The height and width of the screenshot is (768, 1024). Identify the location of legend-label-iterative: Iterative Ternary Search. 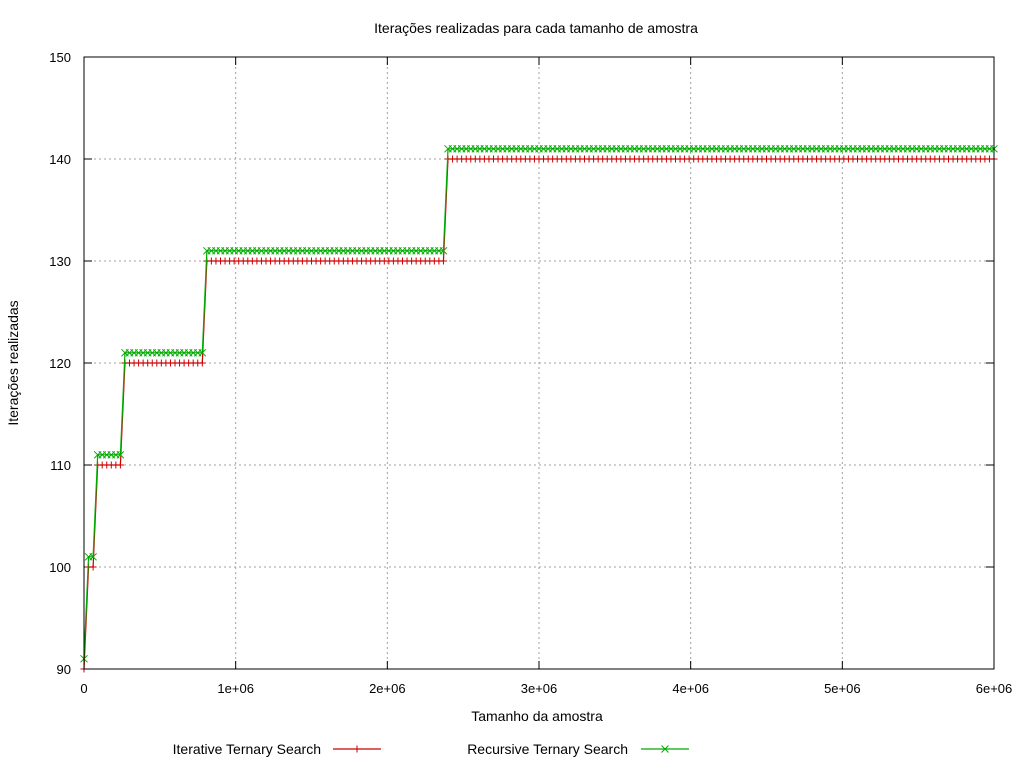
(247, 749).